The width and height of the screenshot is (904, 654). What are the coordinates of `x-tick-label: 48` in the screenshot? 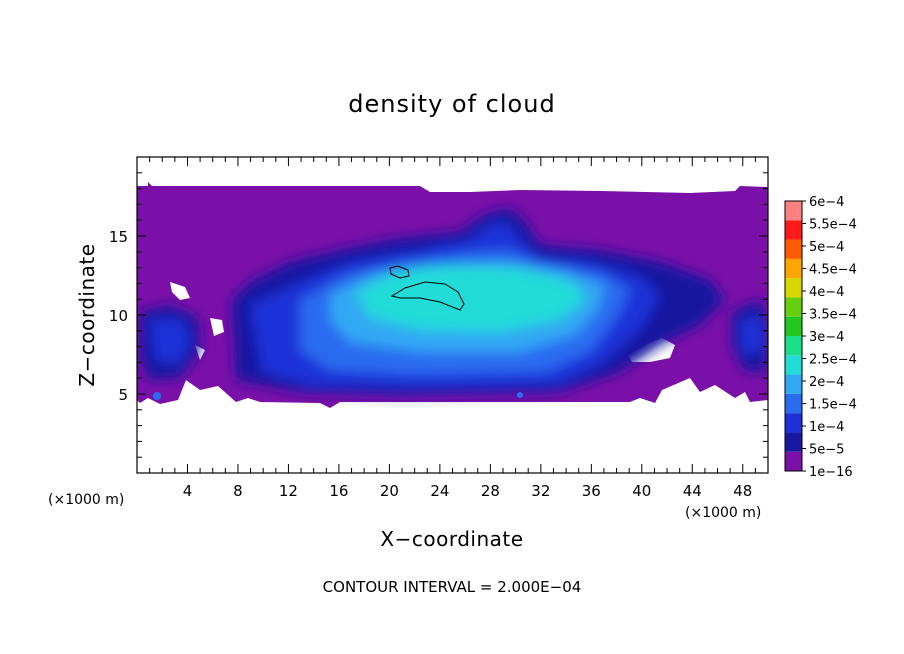 It's located at (742, 491).